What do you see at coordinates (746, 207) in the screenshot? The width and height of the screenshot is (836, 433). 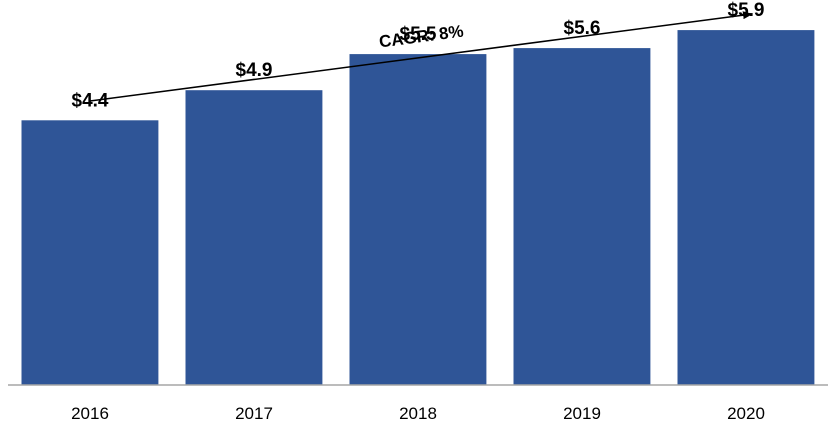 I see `bar-2020` at bounding box center [746, 207].